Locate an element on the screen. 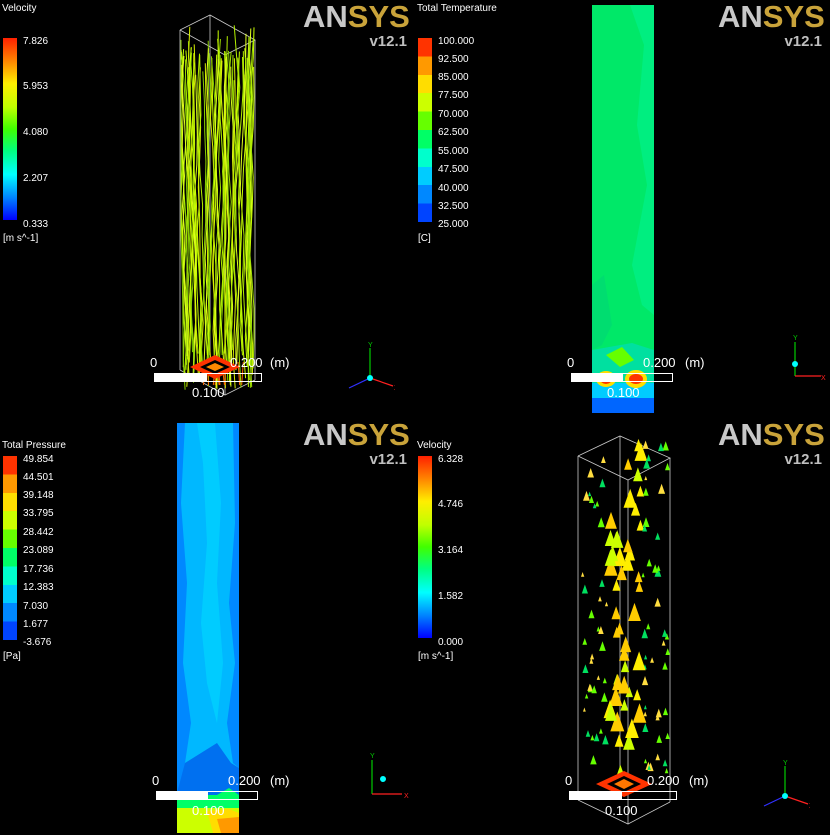 The height and width of the screenshot is (835, 830). colorbar-unit: [Pa] is located at coordinates (12, 656).